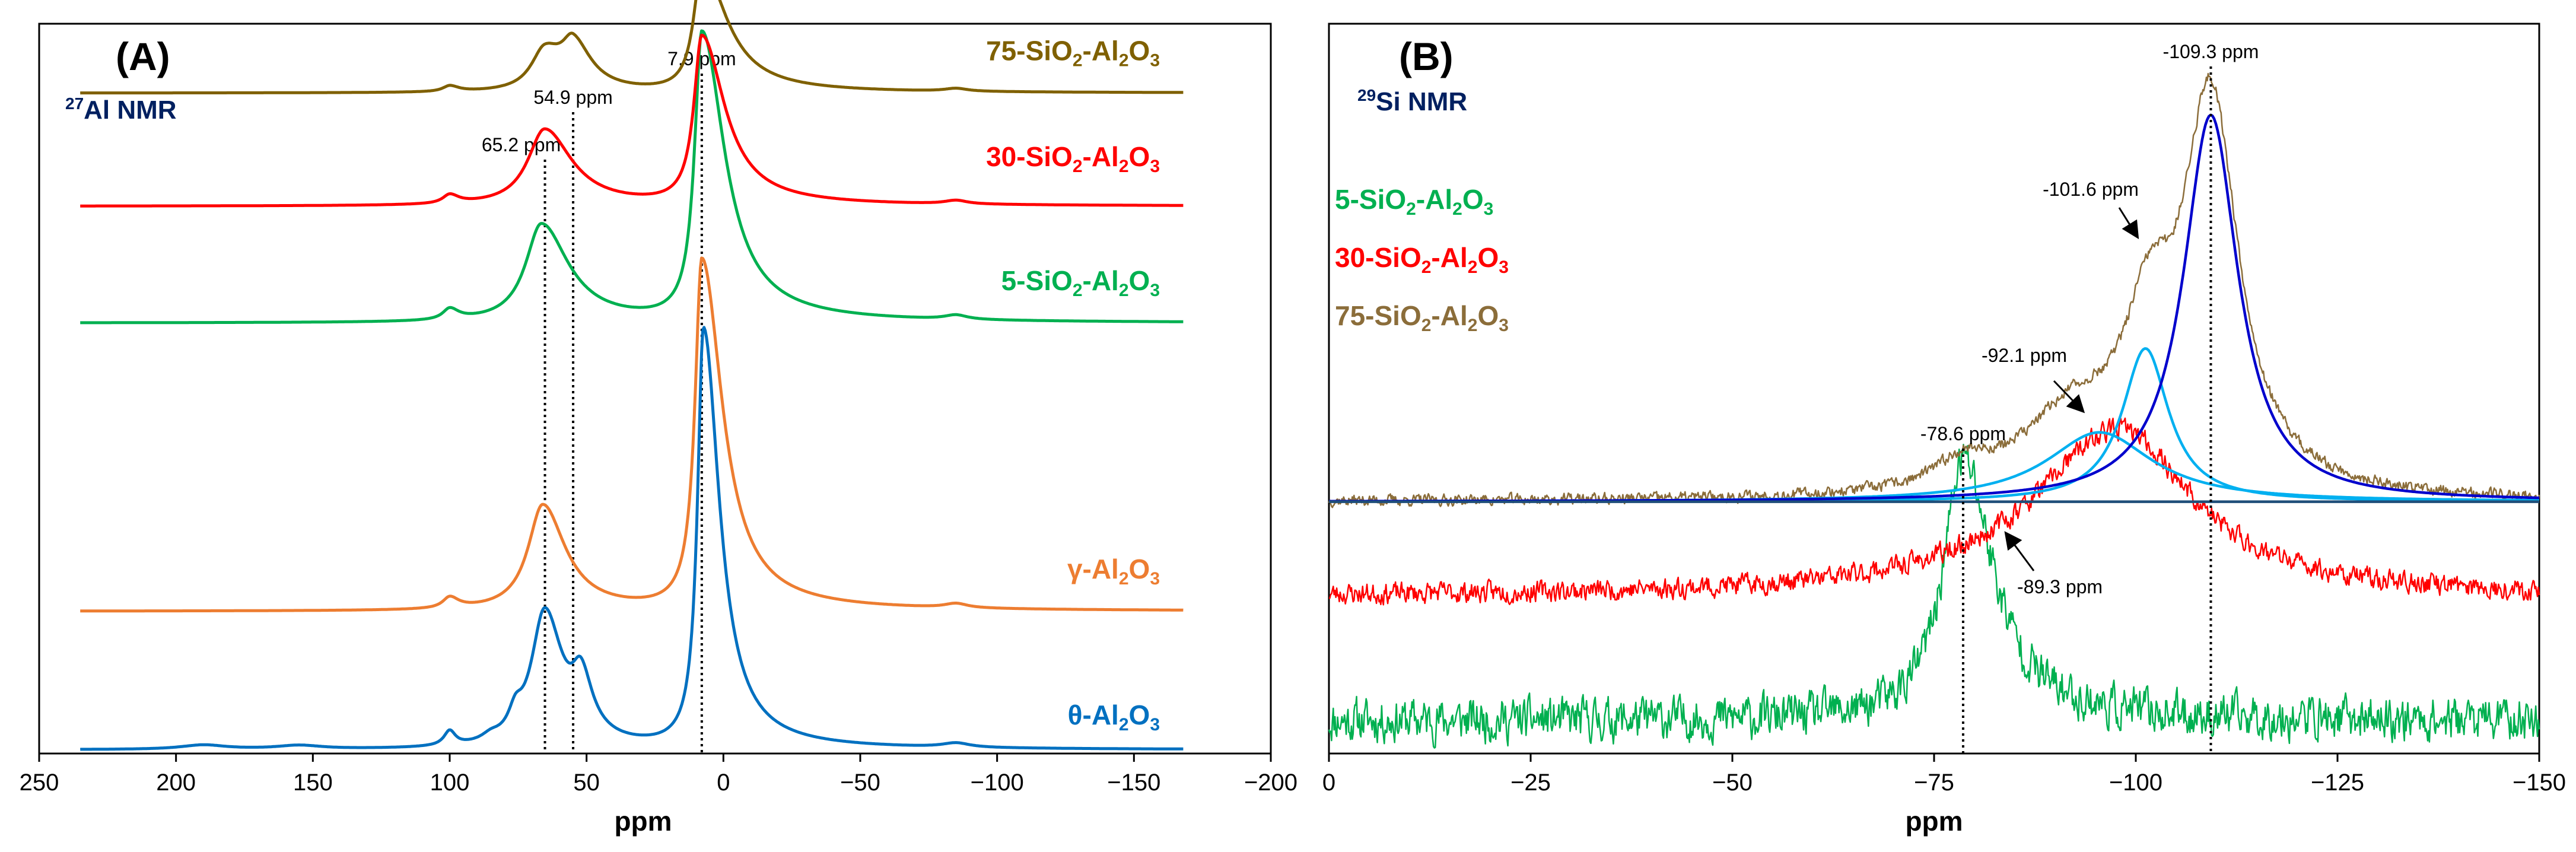  I want to click on panel-b-legend-entry-pre: 5-SiO, so click(1370, 199).